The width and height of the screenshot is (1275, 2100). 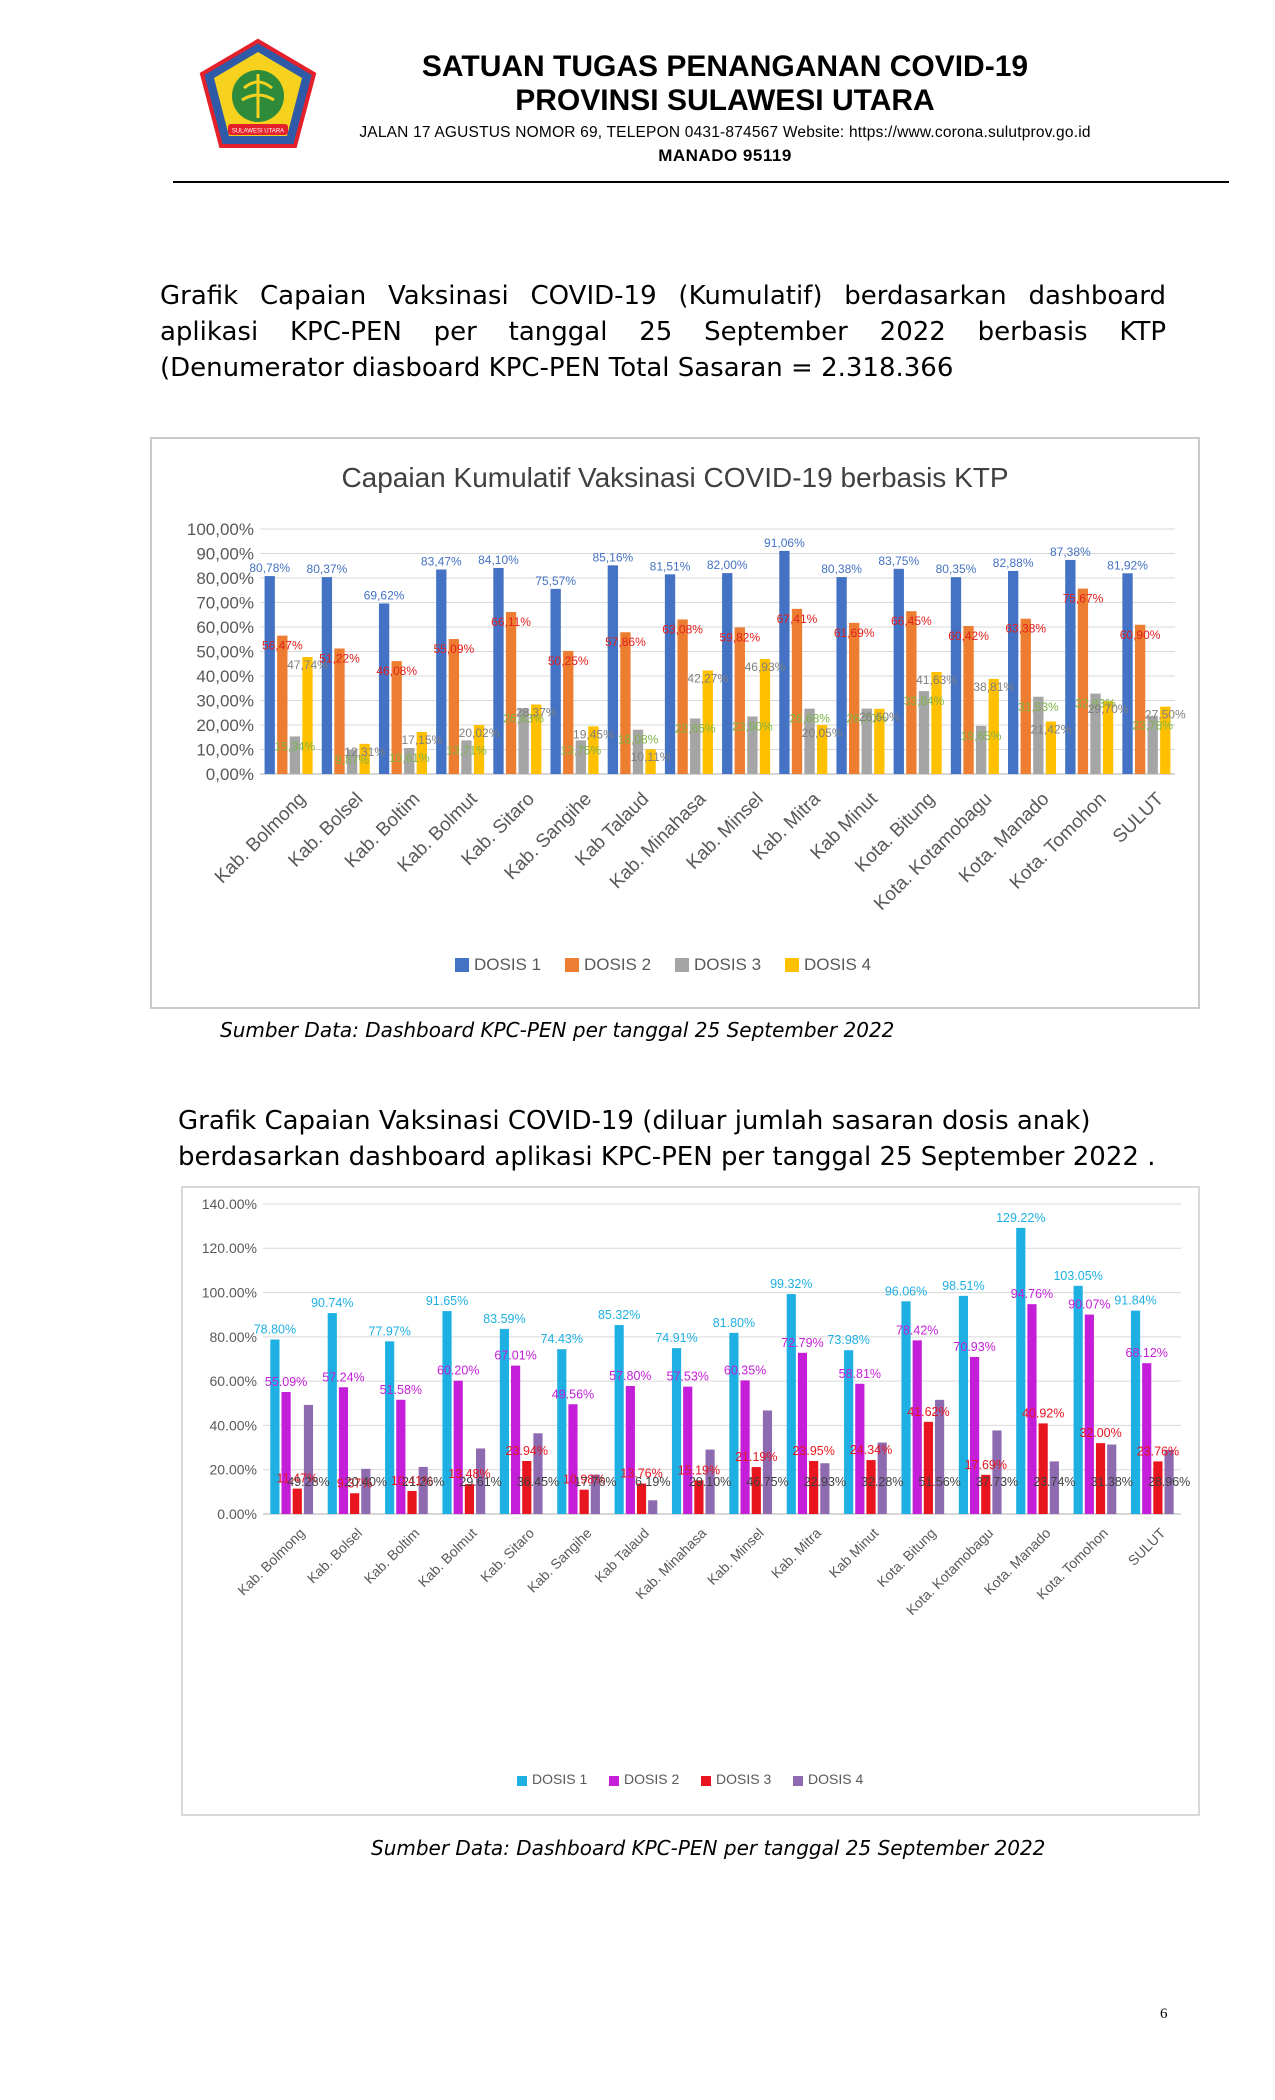 I want to click on c1-data-label: 9,87%, so click(x=352, y=760).